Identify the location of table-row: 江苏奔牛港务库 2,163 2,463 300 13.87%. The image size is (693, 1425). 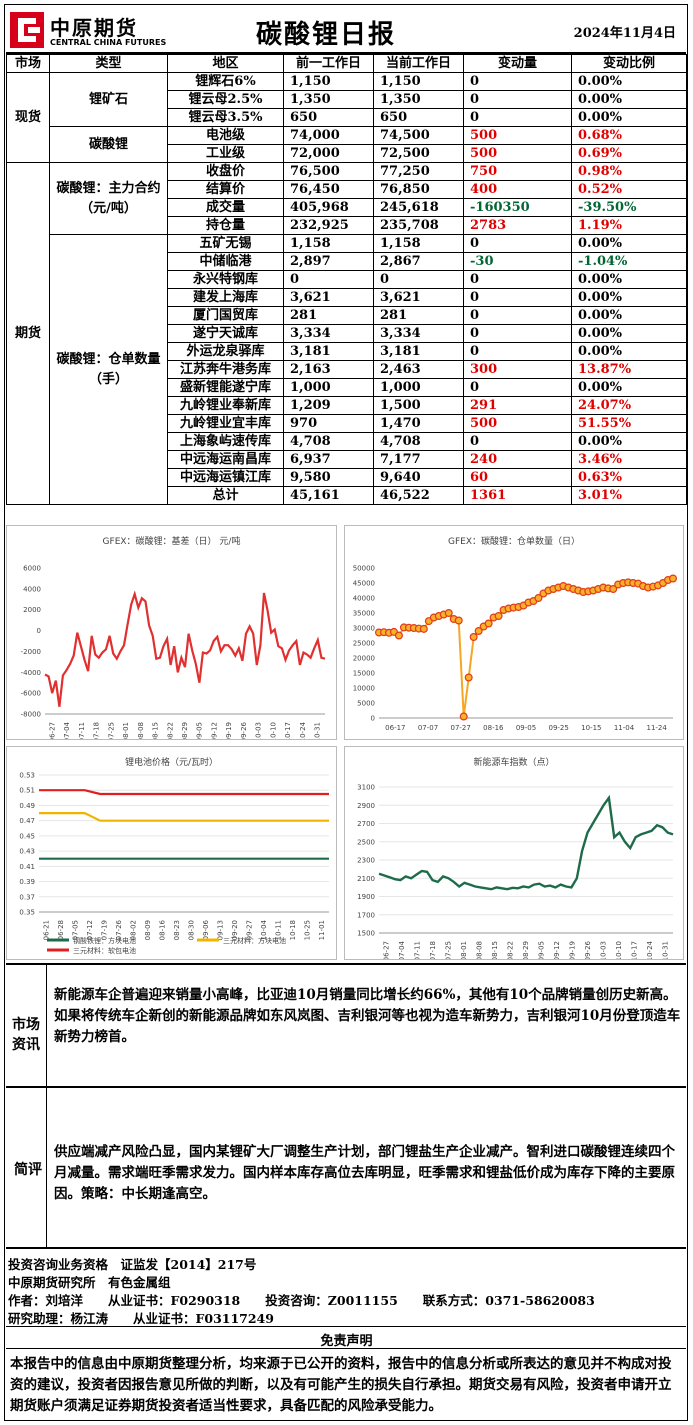
(347, 369).